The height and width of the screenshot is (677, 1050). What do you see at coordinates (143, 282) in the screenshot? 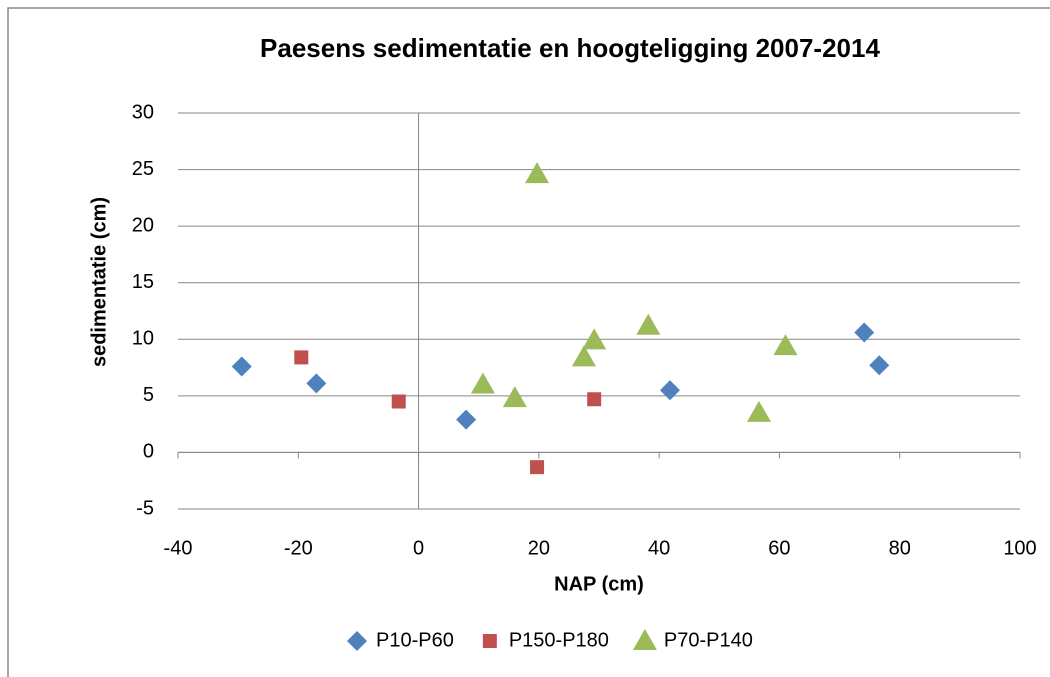
I see `y-tick-label: 15` at bounding box center [143, 282].